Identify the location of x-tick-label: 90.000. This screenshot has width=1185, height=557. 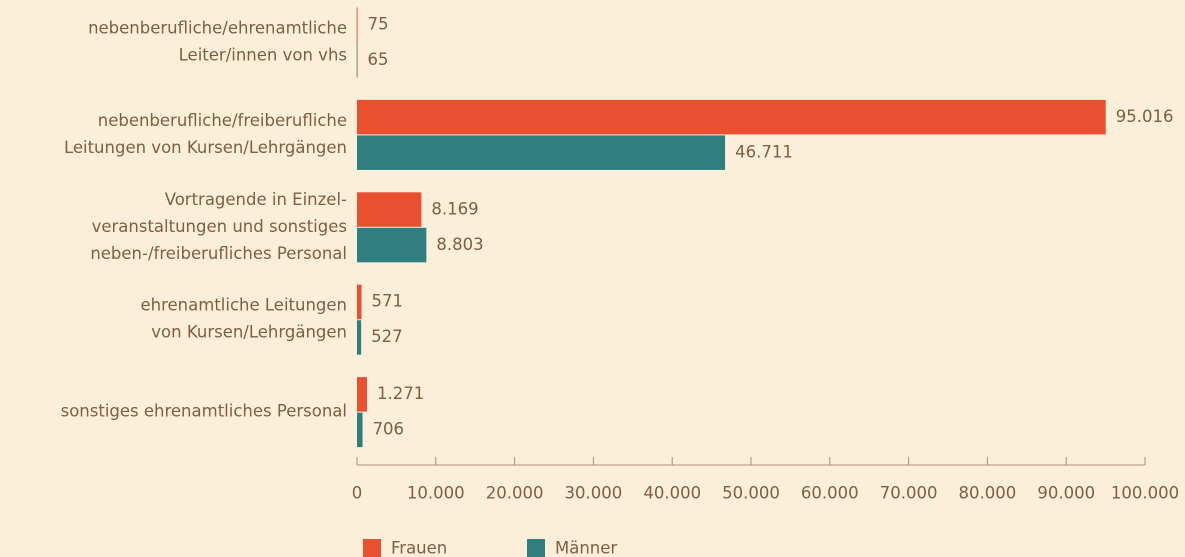
(1066, 493).